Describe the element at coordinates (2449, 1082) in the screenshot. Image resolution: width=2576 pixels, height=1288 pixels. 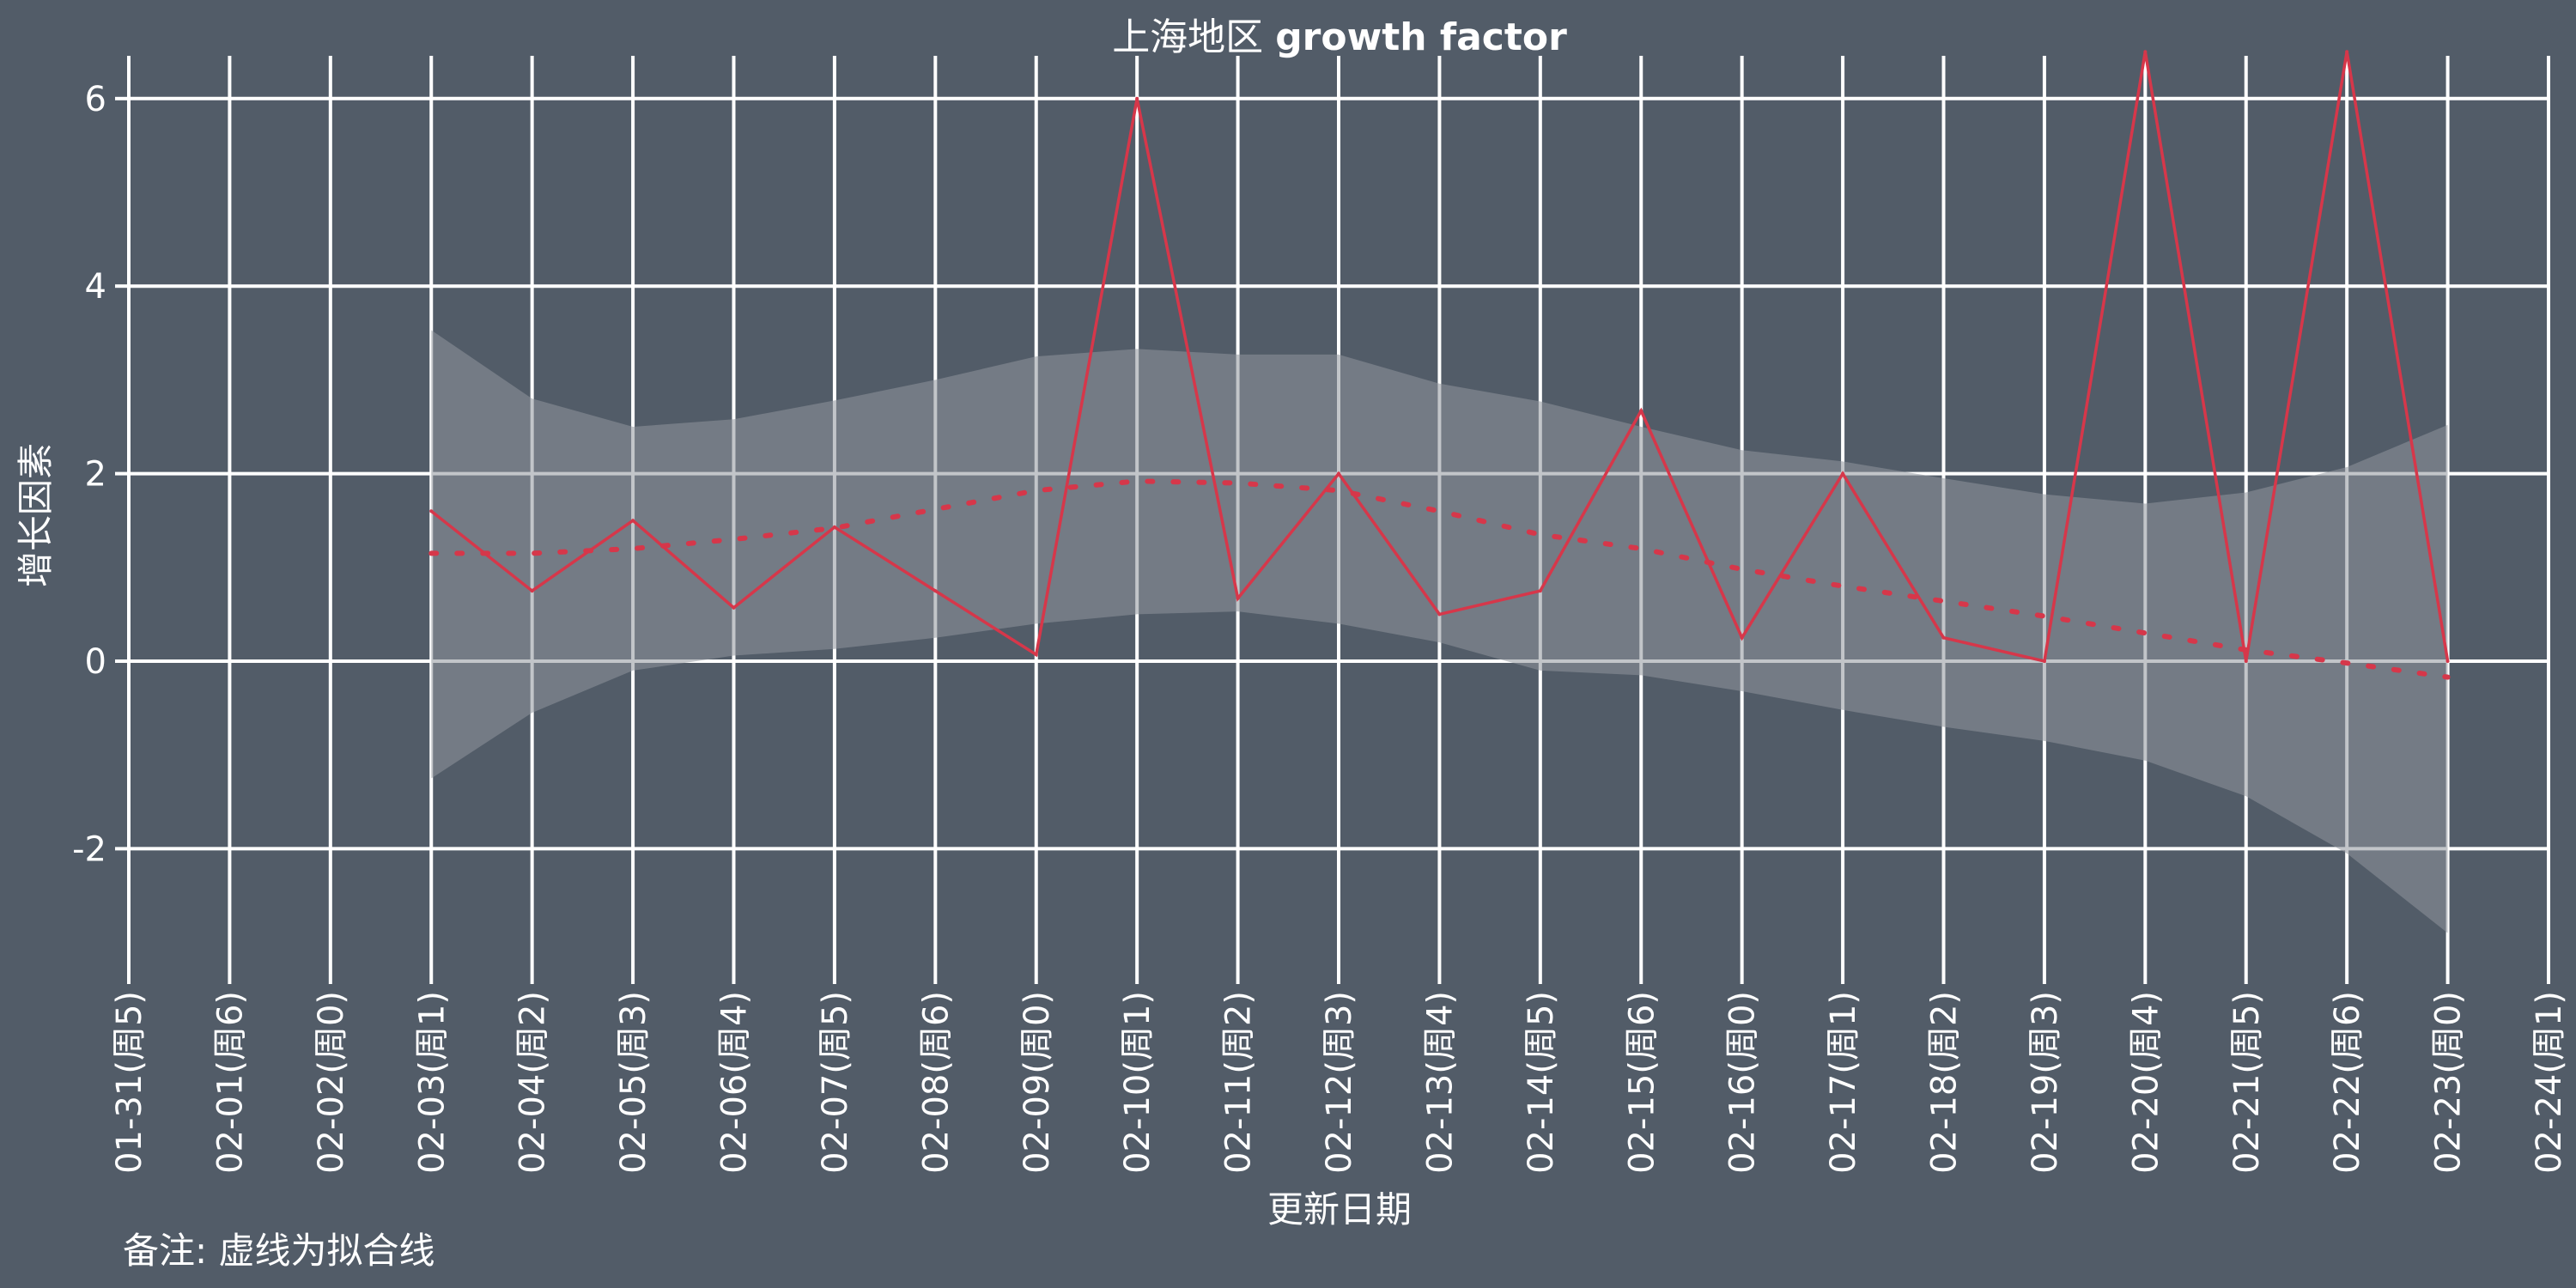
I see `x-tick-label: 02-23(周0)` at that location.